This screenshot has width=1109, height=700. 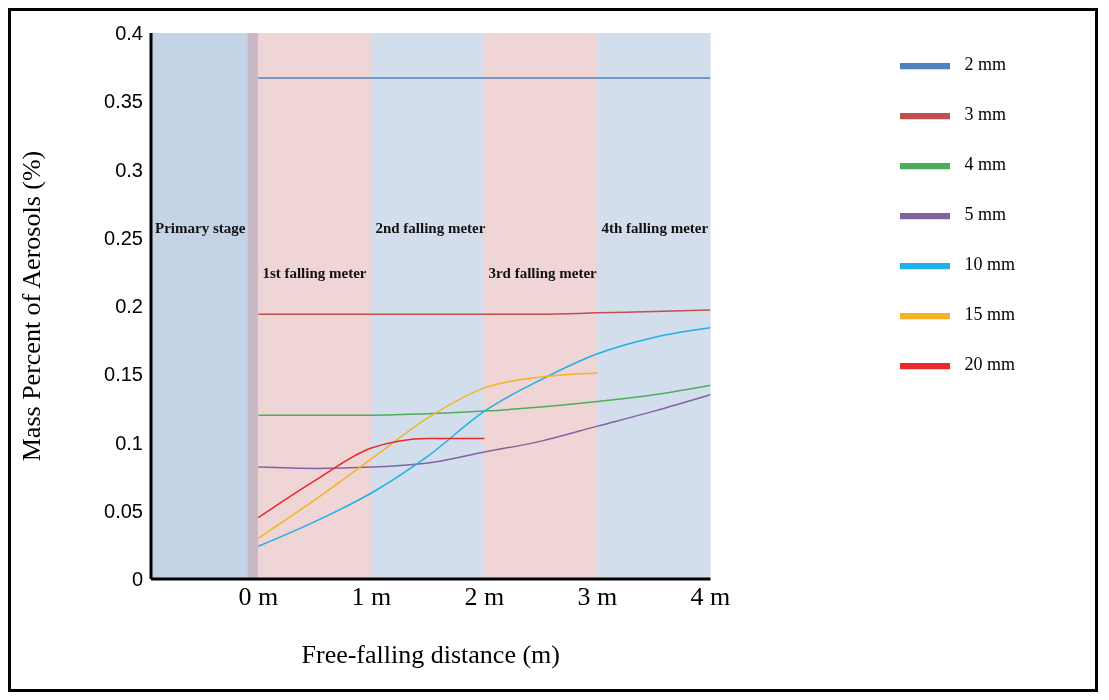 What do you see at coordinates (123, 374) in the screenshot?
I see `y-tick-label: 0.15` at bounding box center [123, 374].